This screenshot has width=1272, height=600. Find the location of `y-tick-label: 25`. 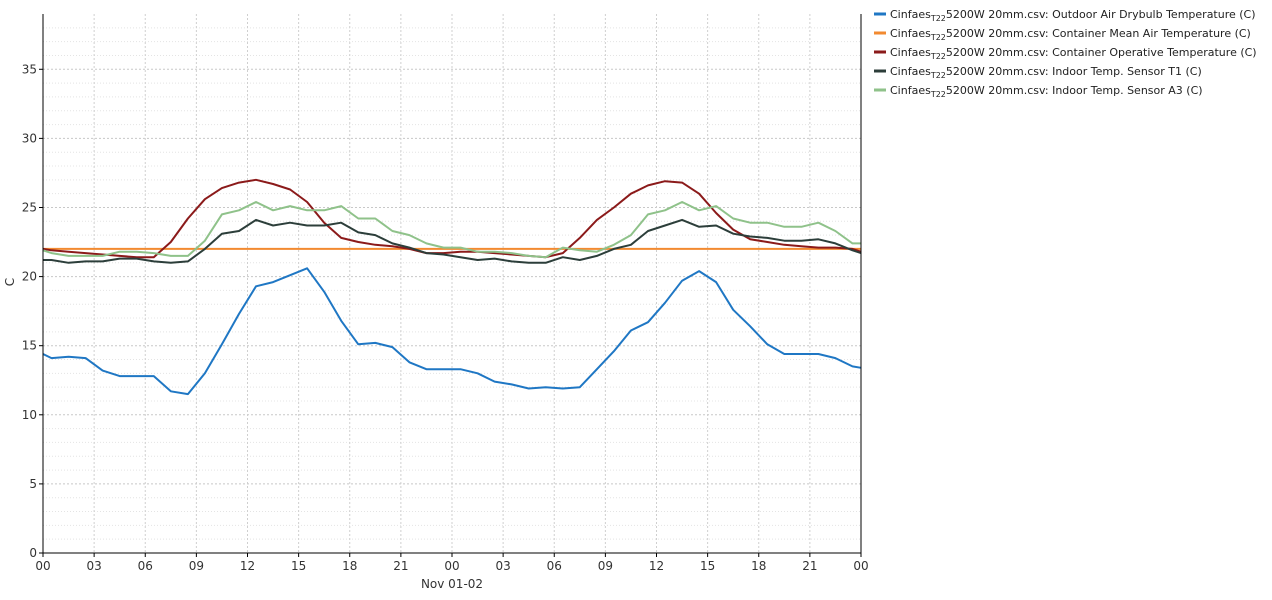

y-tick-label: 25 is located at coordinates (29, 207).